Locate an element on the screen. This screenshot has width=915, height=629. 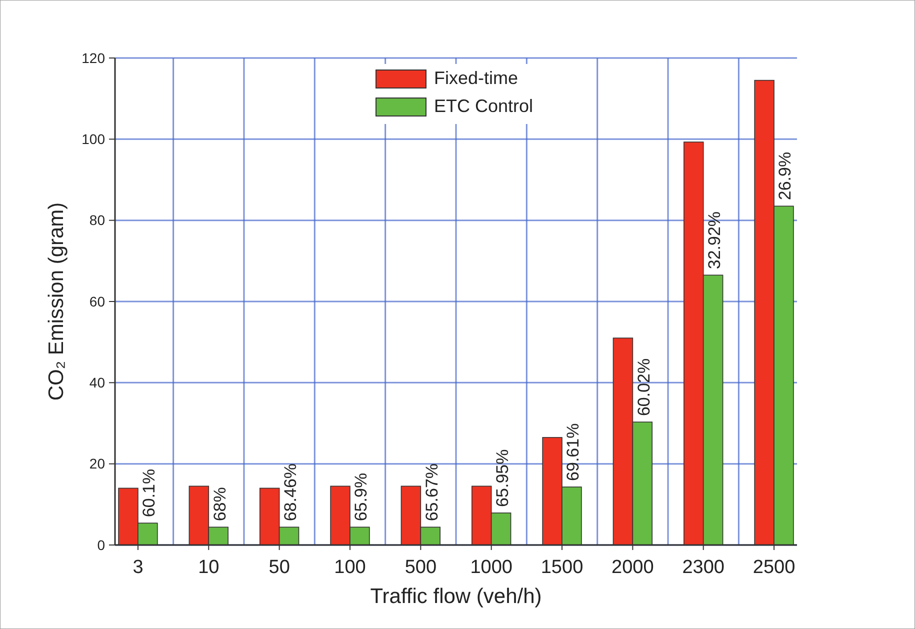
y-tick-label: 20 is located at coordinates (97, 464).